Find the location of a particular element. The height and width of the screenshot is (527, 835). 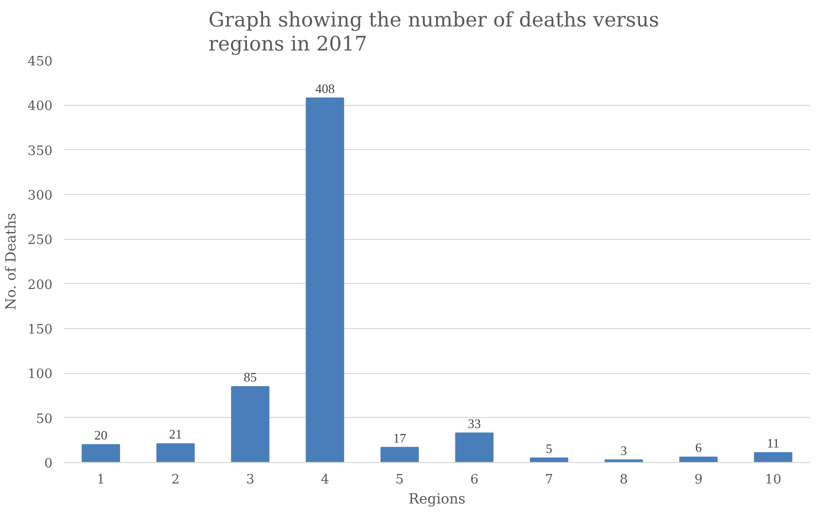

x-tick-label: 9 is located at coordinates (698, 480).